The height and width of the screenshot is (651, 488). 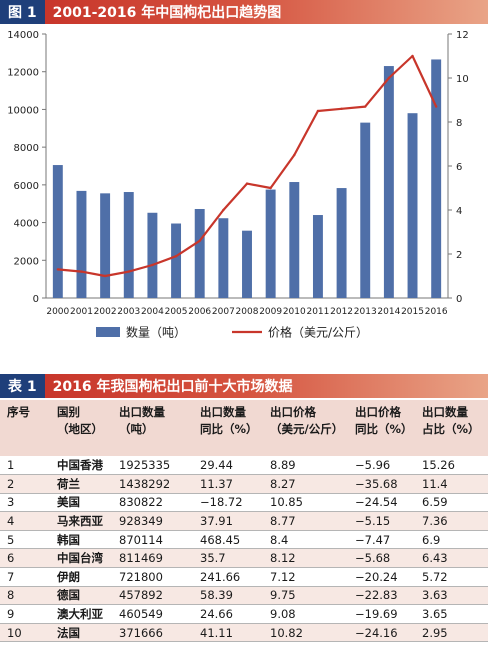 I want to click on table-row: 2 荷兰 1438292 11.37 8.27 −35.68 11.4, so click(x=244, y=484).